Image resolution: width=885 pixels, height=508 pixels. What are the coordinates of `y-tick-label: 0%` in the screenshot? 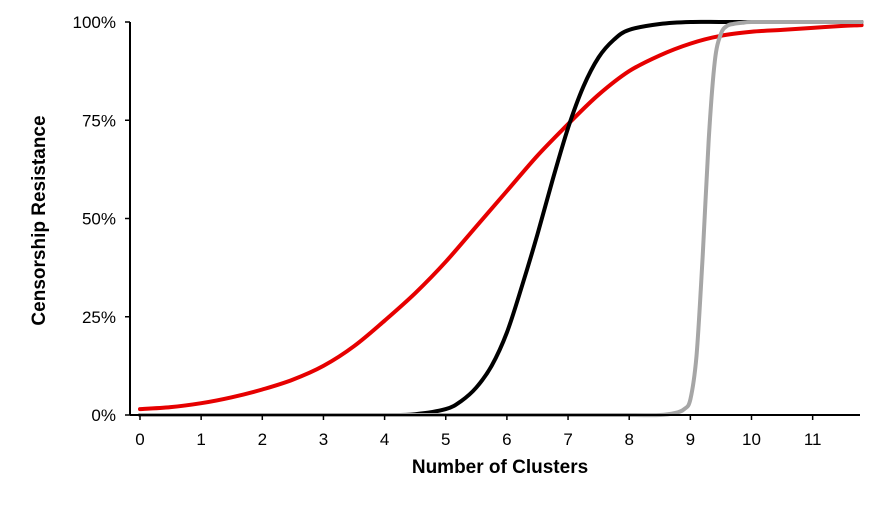 It's located at (103, 415).